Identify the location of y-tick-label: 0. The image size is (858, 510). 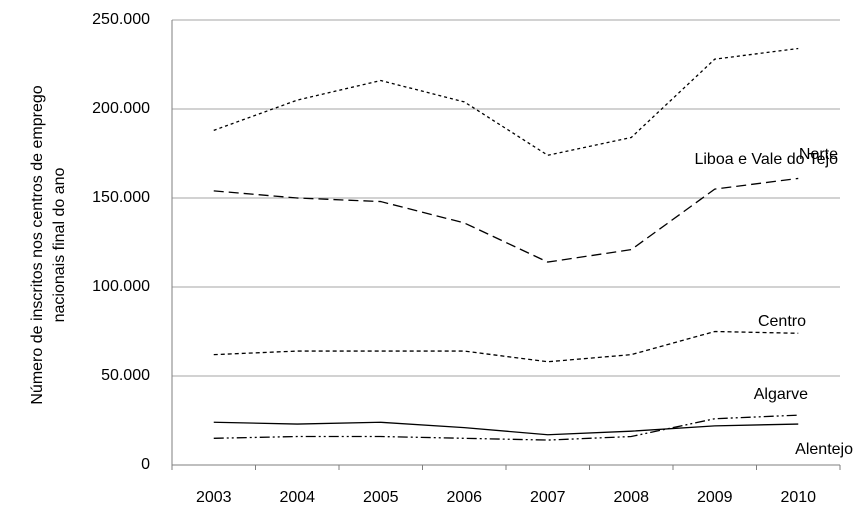
(145, 464).